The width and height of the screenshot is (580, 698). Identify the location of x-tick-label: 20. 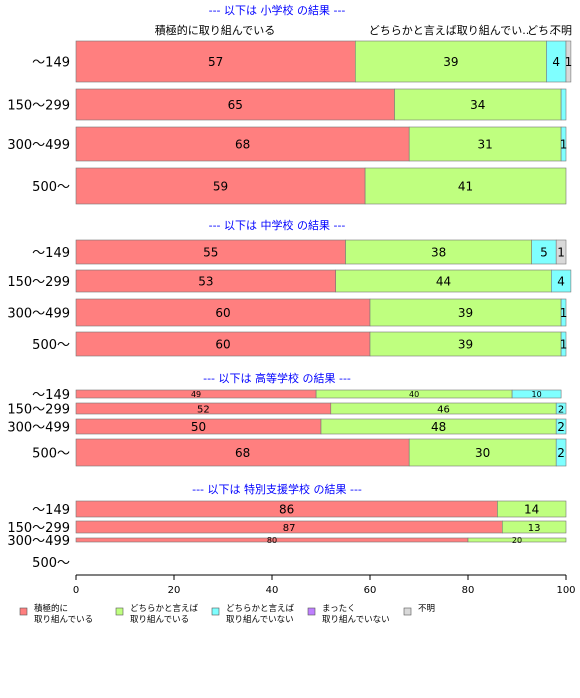
(174, 590).